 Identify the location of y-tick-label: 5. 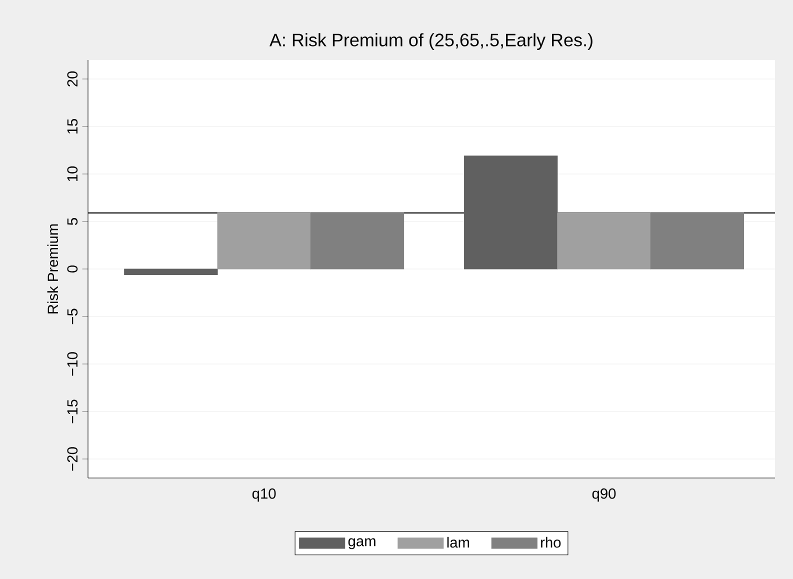
(72, 221).